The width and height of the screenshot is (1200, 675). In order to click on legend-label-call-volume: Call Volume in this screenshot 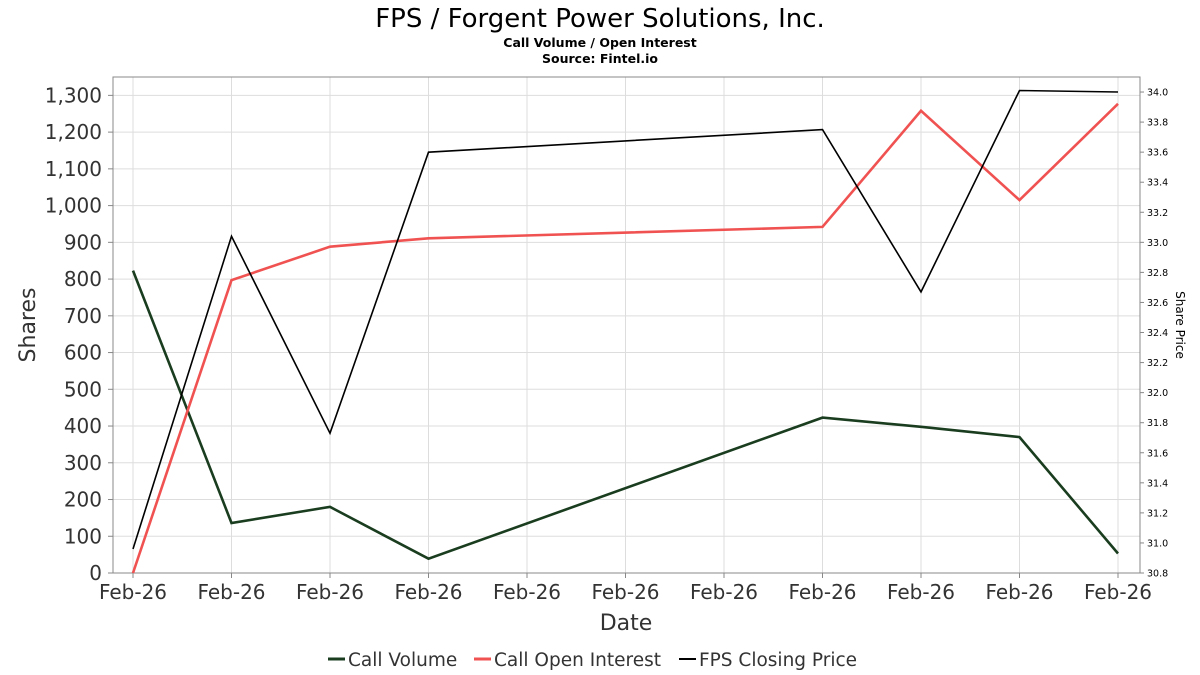, I will do `click(402, 660)`.